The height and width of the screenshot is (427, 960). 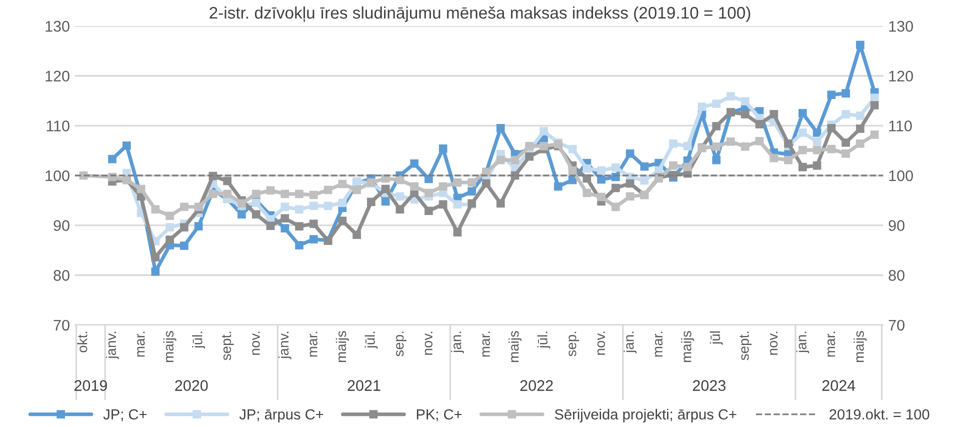 I want to click on x-tick-label: nov., so click(x=601, y=343).